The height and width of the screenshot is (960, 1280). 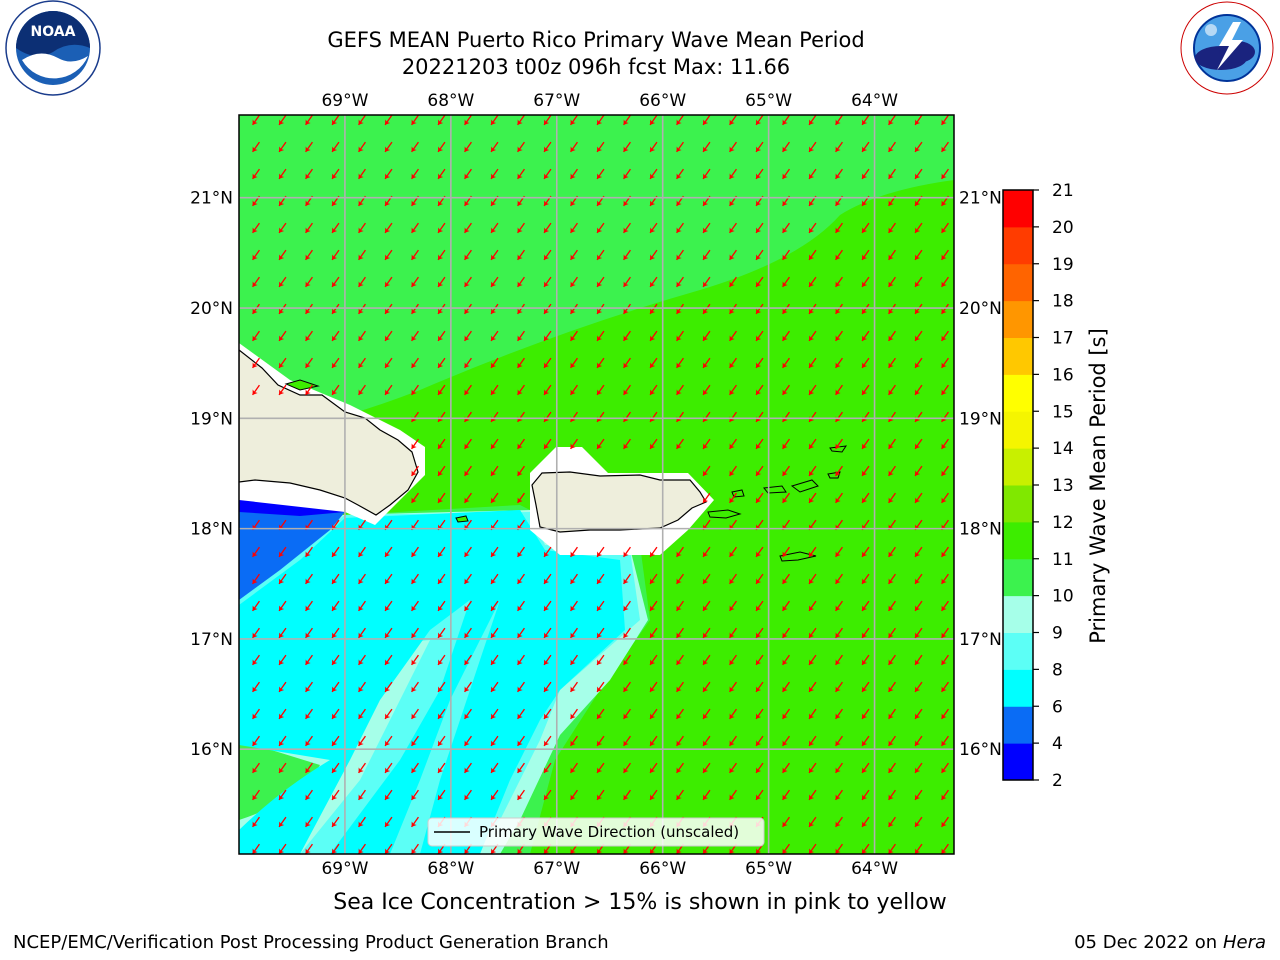 I want to click on island-anegada, so click(x=838, y=449).